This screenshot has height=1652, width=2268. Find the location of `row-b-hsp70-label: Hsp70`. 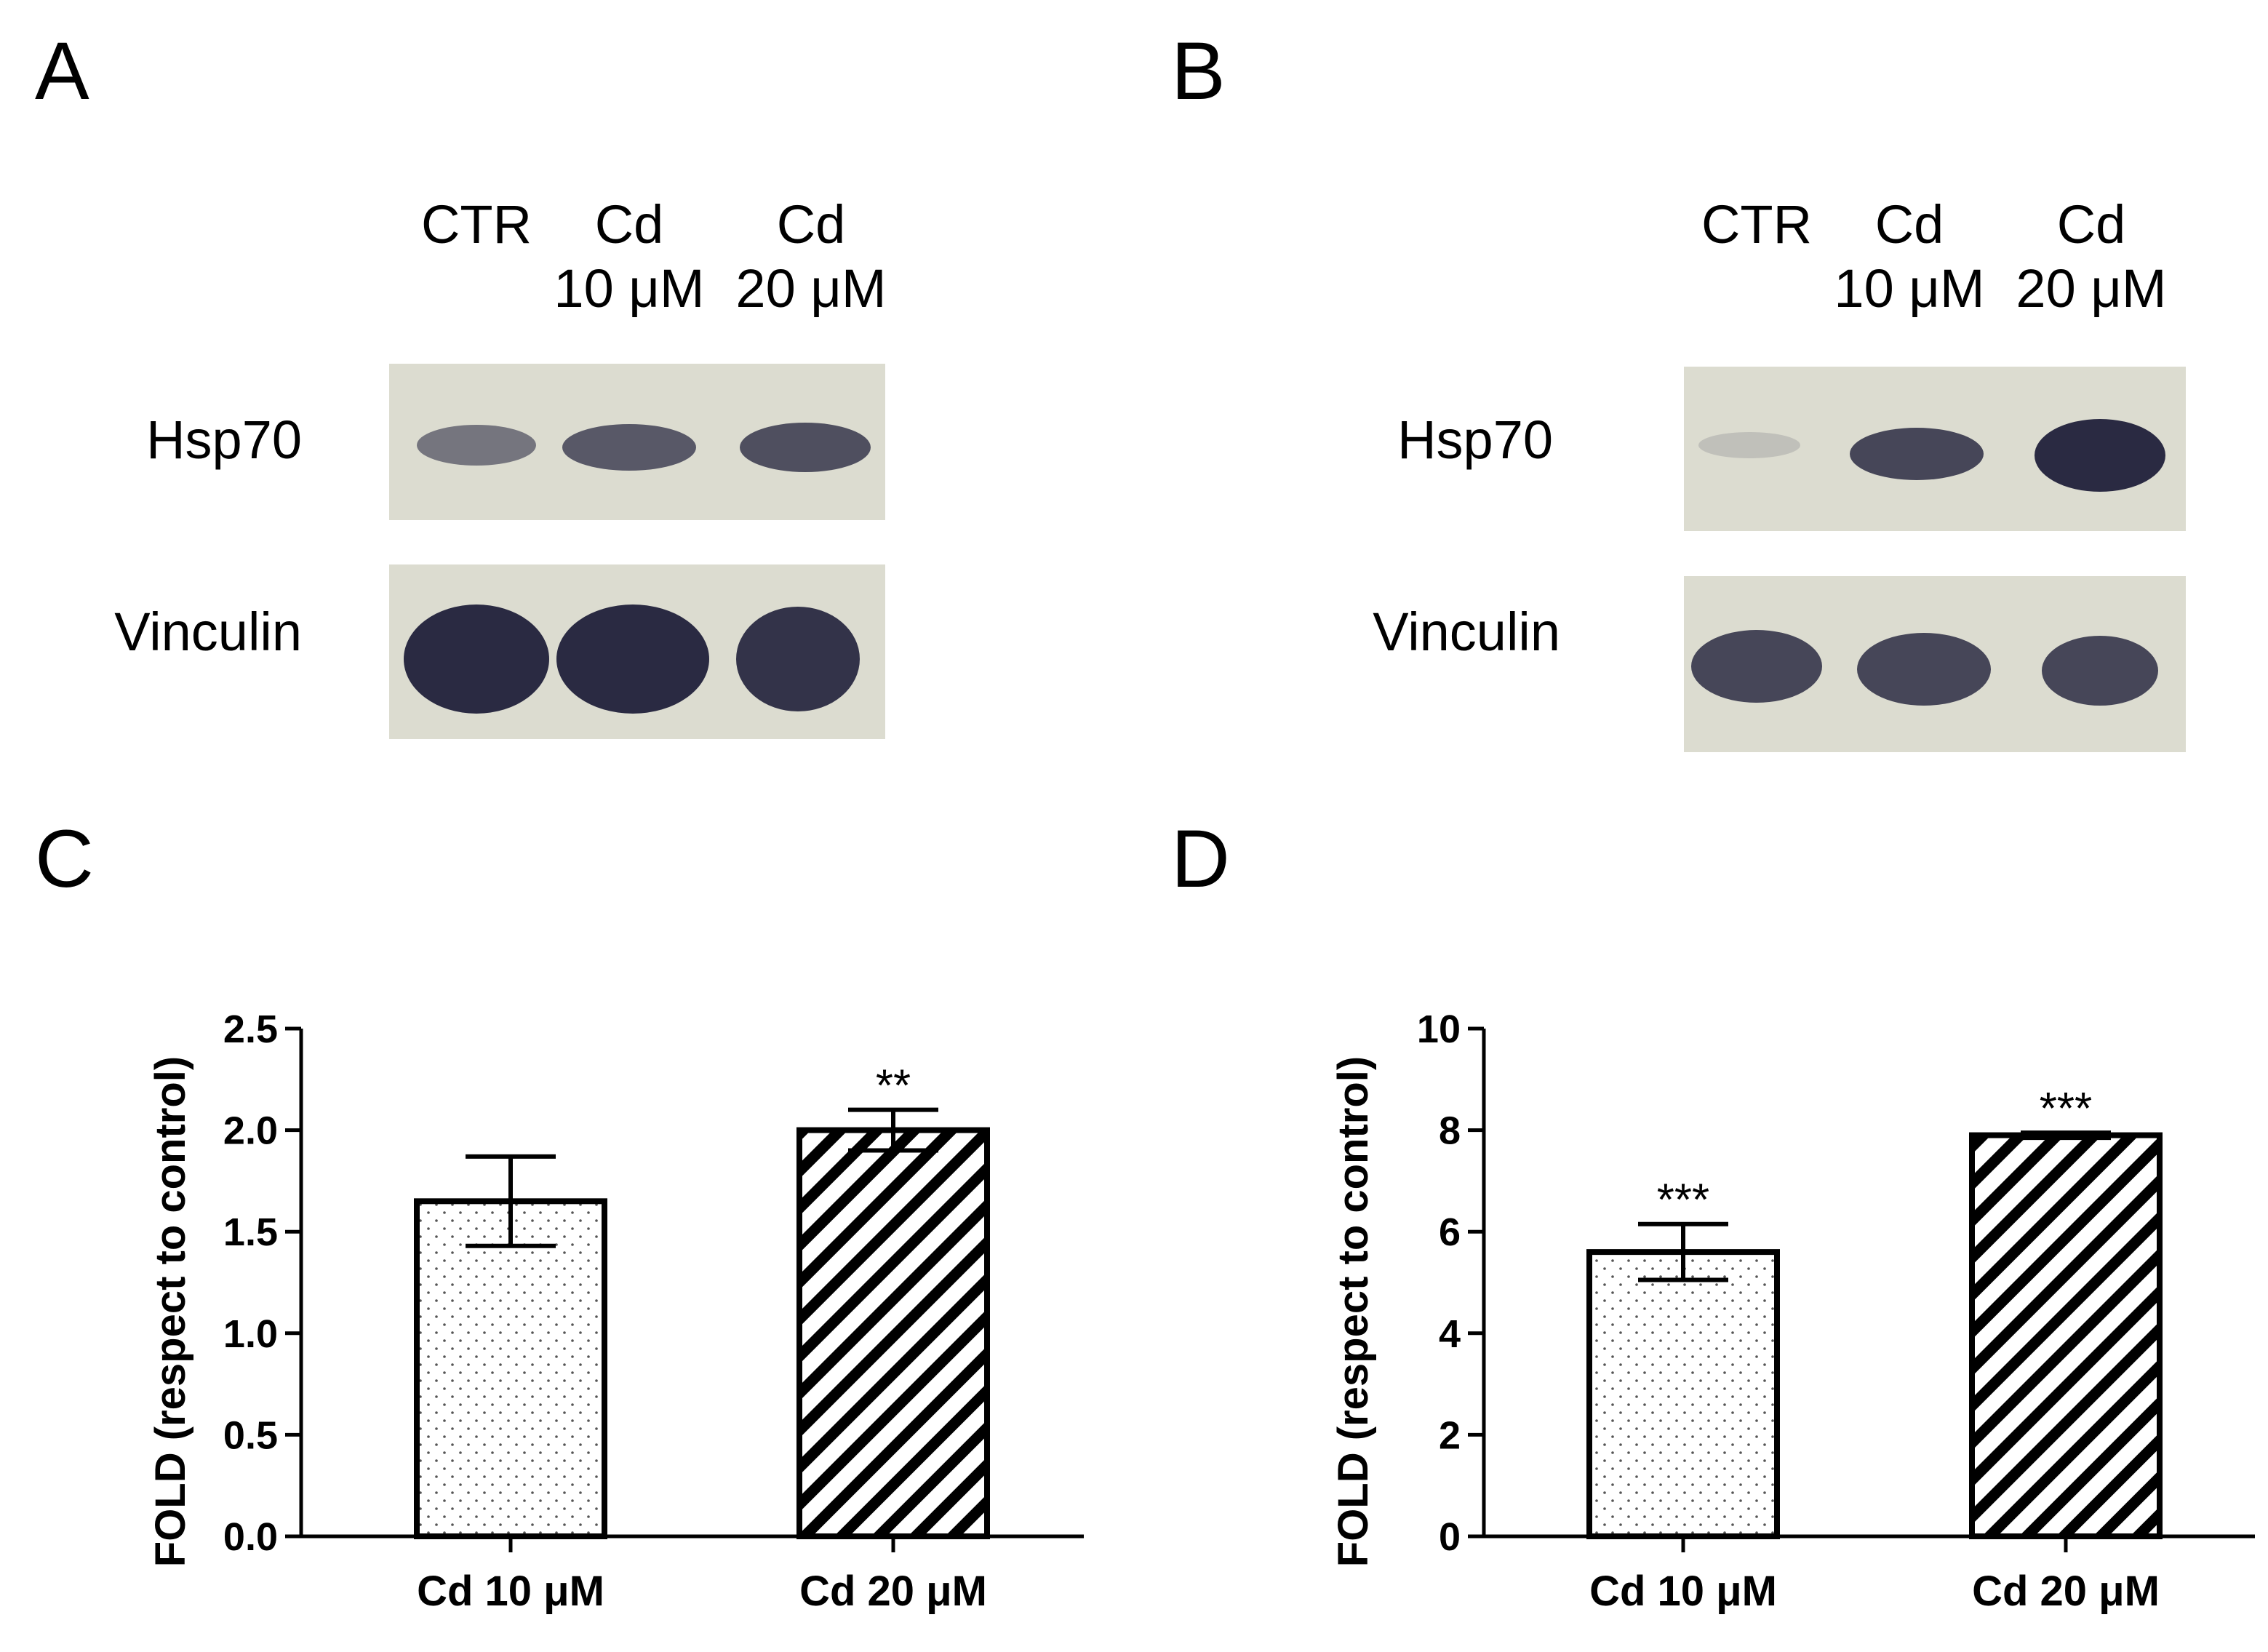

row-b-hsp70-label: Hsp70 is located at coordinates (1475, 440).